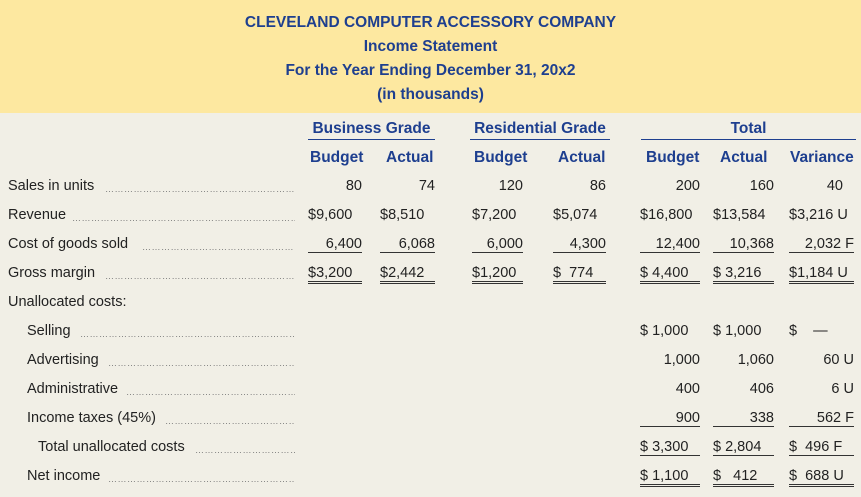  Describe the element at coordinates (664, 331) in the screenshot. I see `cell-selling-total-budget: $ 1,000` at that location.